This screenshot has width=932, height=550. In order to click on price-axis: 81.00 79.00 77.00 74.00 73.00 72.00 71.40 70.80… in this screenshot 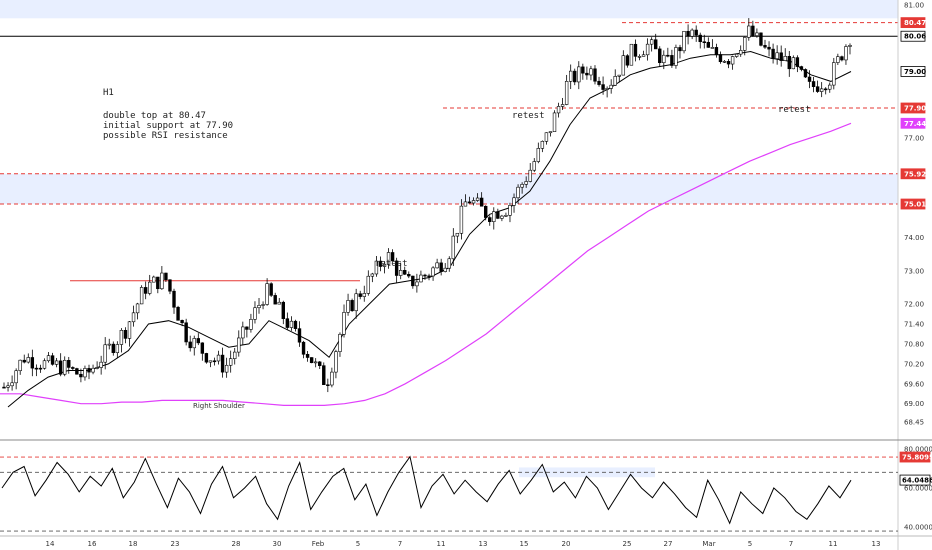, I will do `click(910, 275)`.